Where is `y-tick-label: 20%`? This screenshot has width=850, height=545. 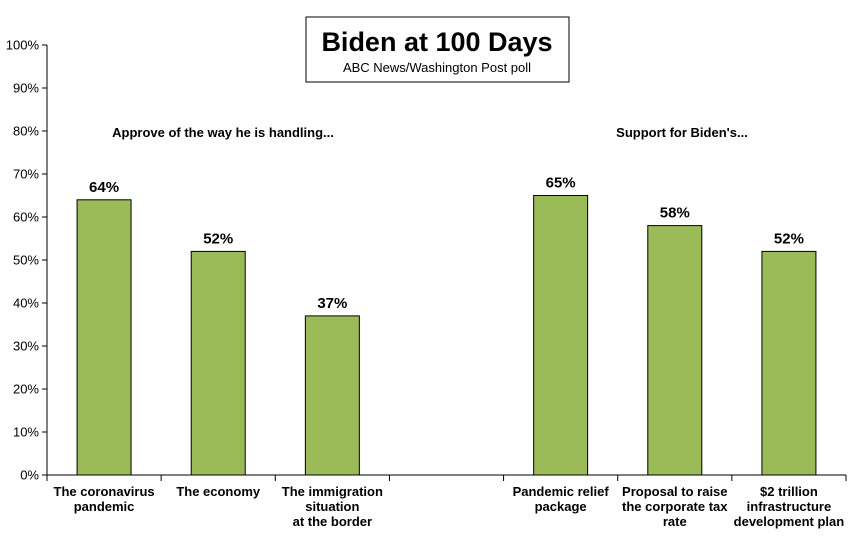 y-tick-label: 20% is located at coordinates (26, 389).